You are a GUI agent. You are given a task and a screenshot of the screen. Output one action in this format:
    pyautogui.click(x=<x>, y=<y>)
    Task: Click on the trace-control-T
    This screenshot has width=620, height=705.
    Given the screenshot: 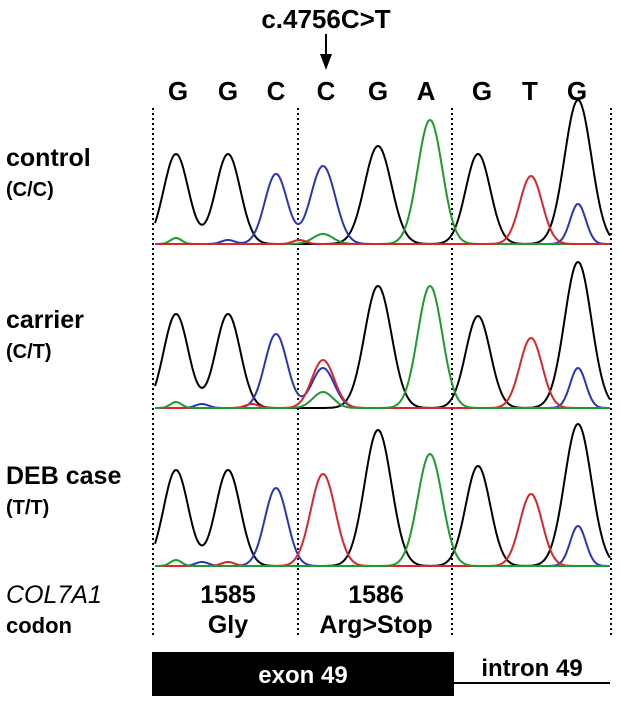 What is the action you would take?
    pyautogui.click(x=382, y=209)
    